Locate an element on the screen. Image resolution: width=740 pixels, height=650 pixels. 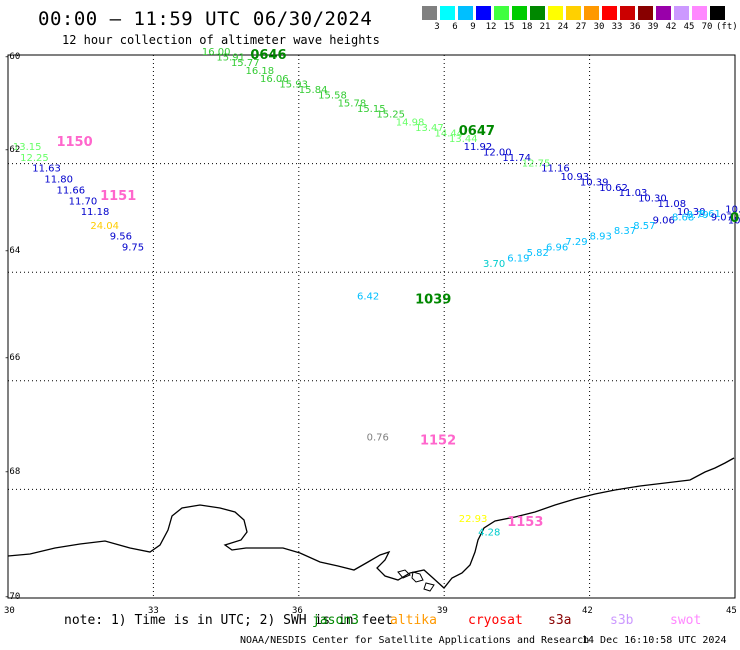
wave-height-value: 11.63 is located at coordinates (46, 169).